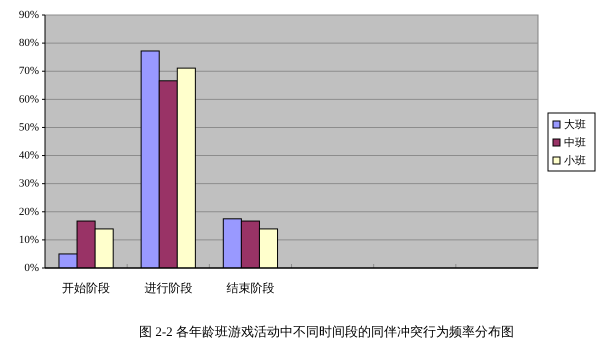  What do you see at coordinates (250, 288) in the screenshot?
I see `x-tick-label: 结束阶段` at bounding box center [250, 288].